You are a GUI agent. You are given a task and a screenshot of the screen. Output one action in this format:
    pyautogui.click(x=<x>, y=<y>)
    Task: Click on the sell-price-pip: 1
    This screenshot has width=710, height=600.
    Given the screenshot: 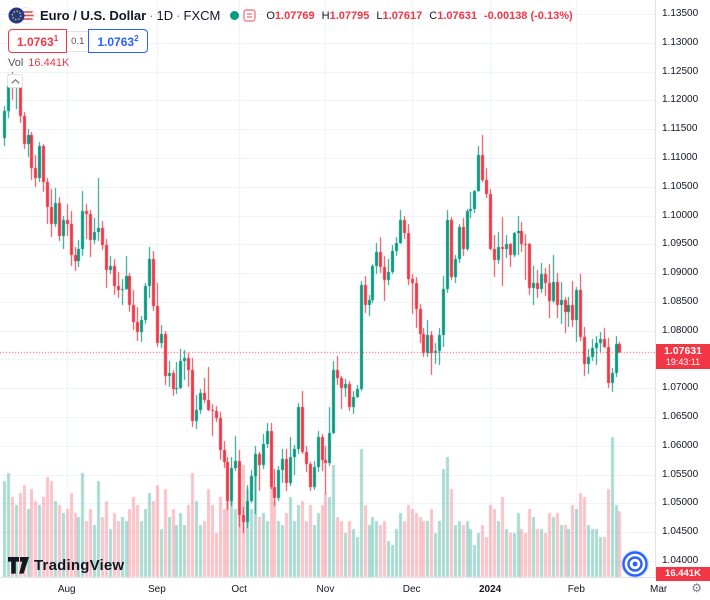 What is the action you would take?
    pyautogui.click(x=56, y=38)
    